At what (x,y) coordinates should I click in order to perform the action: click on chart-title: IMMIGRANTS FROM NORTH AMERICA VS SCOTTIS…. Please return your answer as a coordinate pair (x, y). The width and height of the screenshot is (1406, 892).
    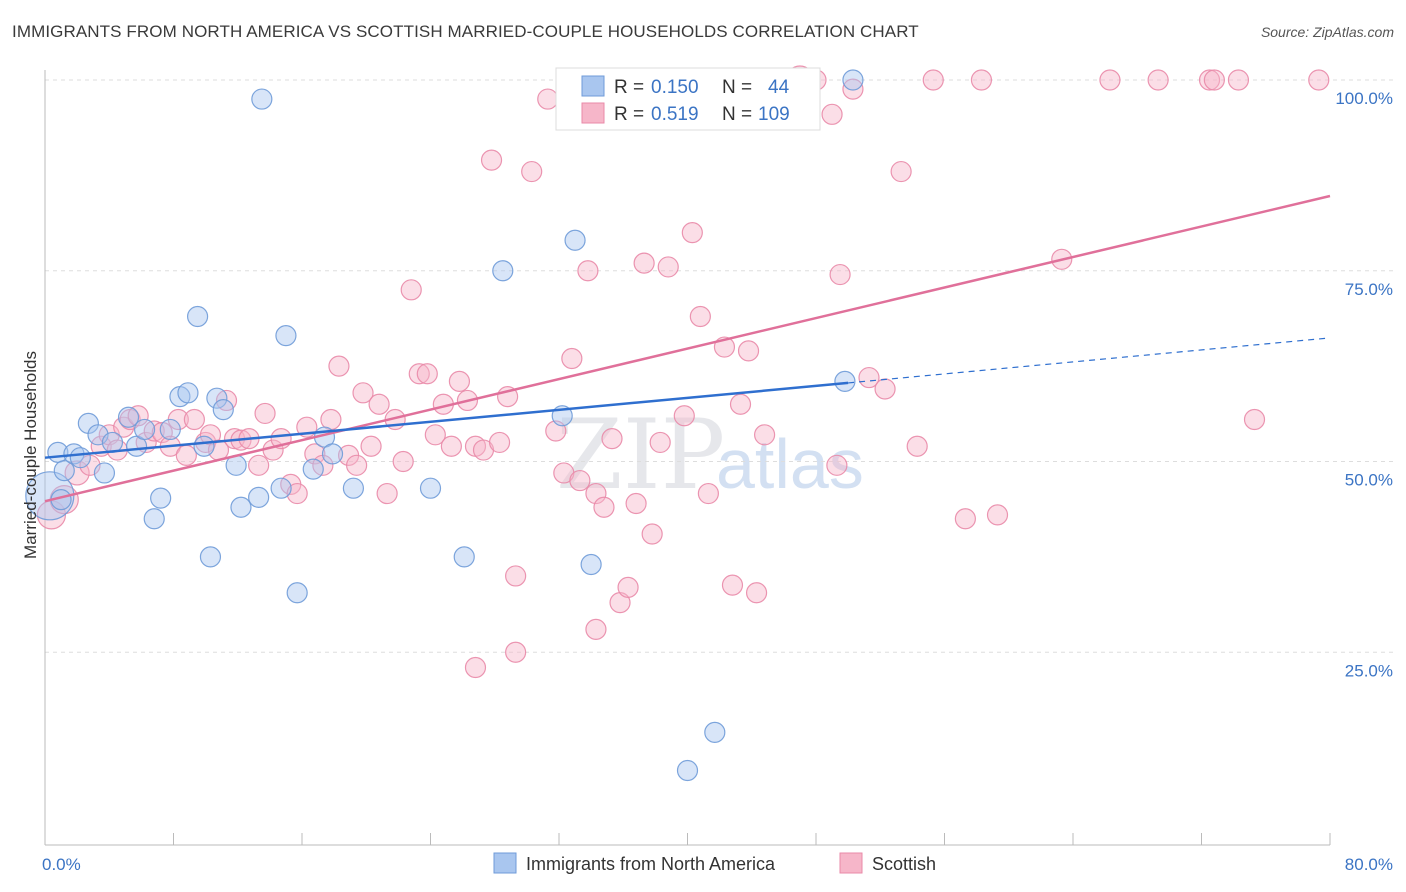
    Looking at the image, I should click on (465, 31).